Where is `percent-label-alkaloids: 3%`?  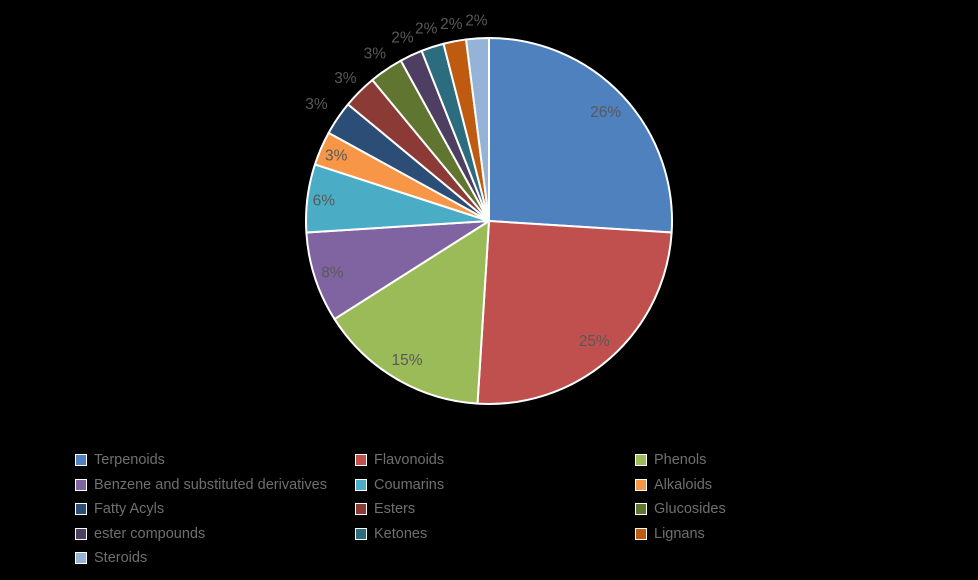
percent-label-alkaloids: 3% is located at coordinates (336, 155).